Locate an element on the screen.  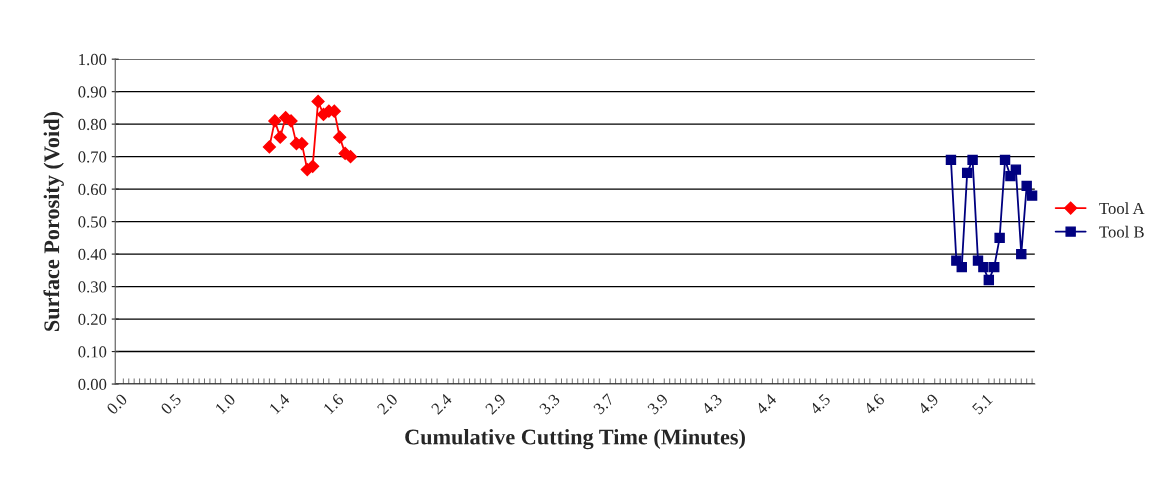
y-tick-label: 0.30 is located at coordinates (92, 287).